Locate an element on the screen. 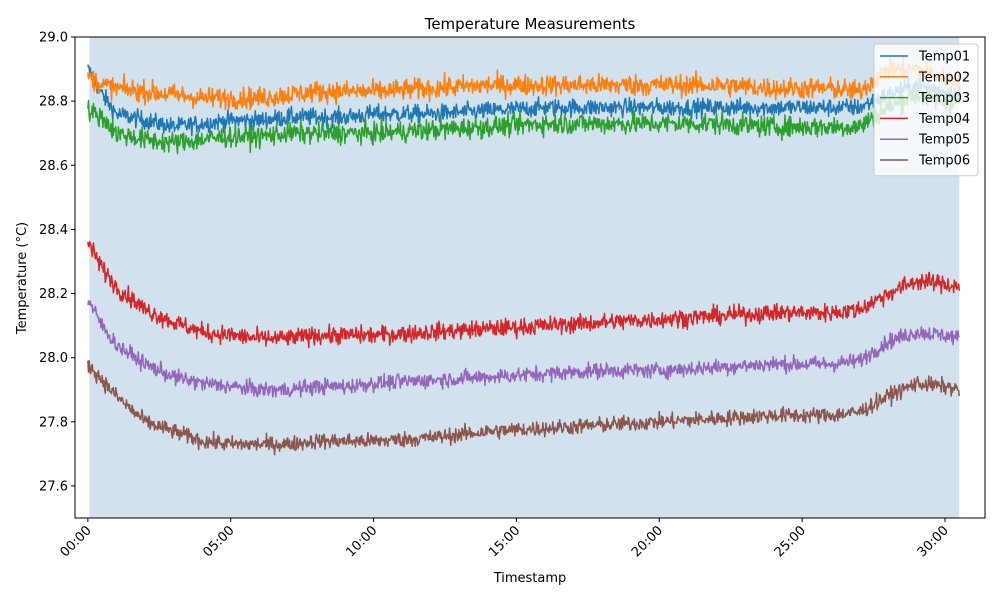 This screenshot has width=1000, height=600. series-line-temp03 is located at coordinates (524, 119).